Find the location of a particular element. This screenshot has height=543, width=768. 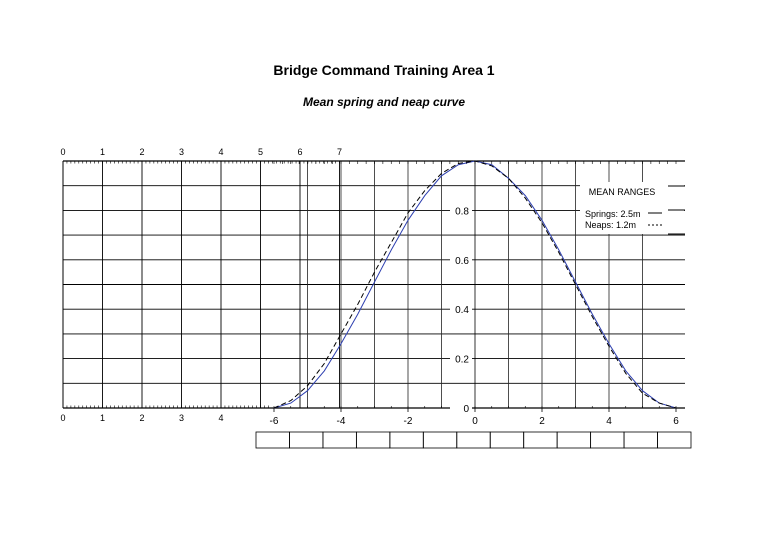

y-axis-tick-label: 0.2 is located at coordinates (462, 360).